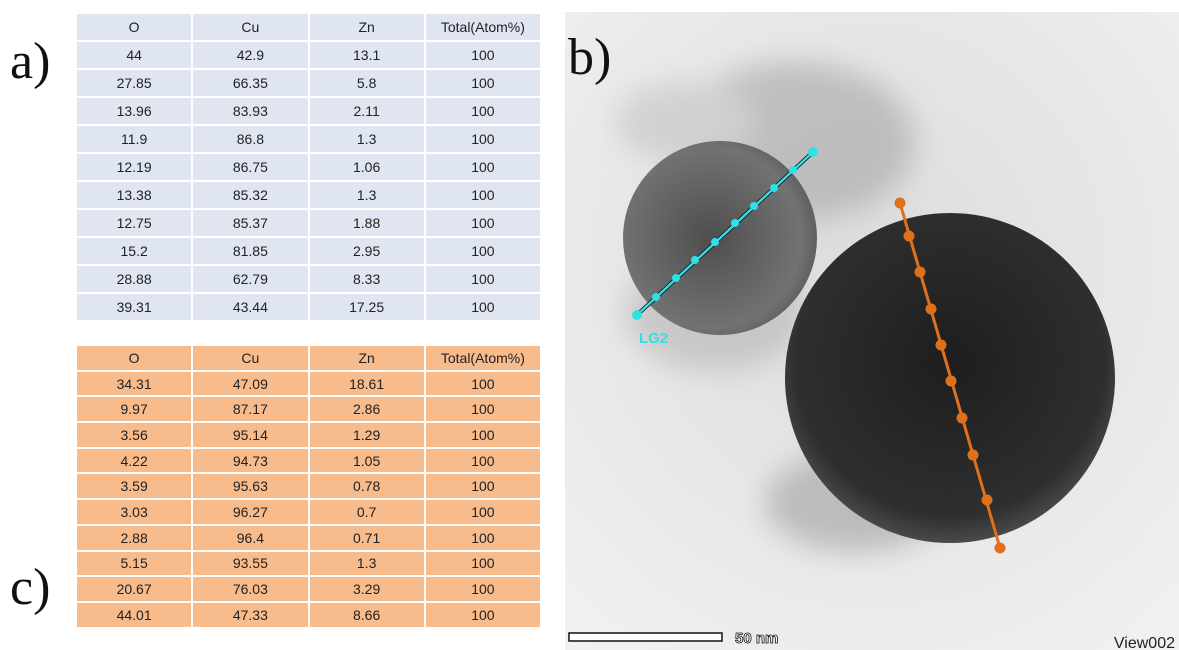  What do you see at coordinates (250, 279) in the screenshot?
I see `cell: 62.79` at bounding box center [250, 279].